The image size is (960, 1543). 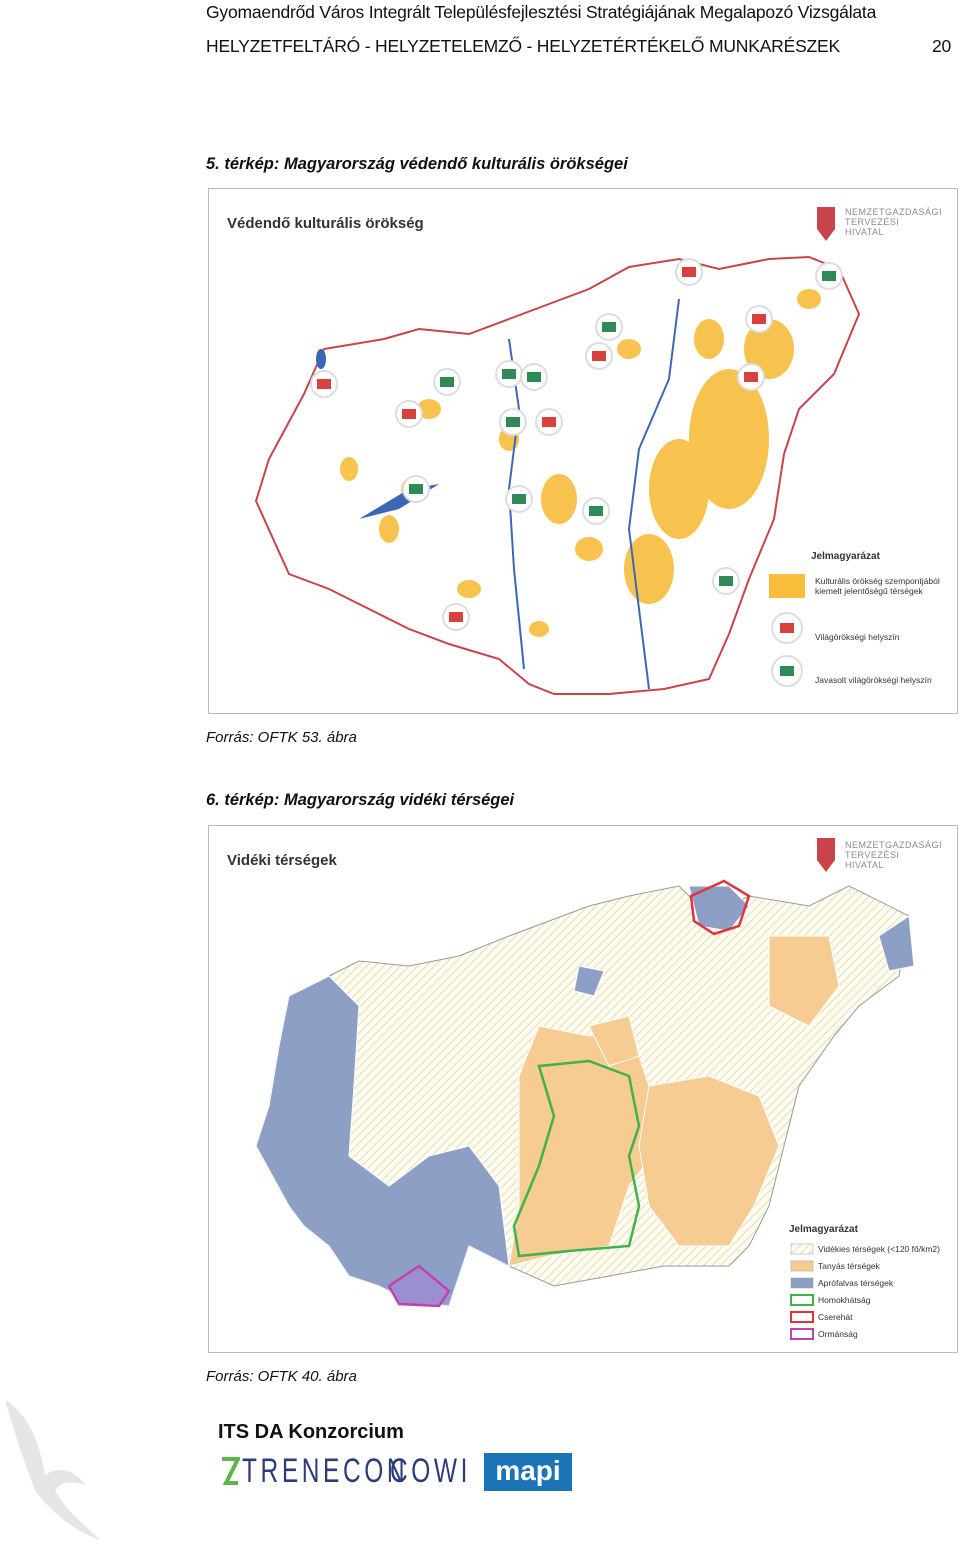 I want to click on consortium-name: ITS DA Konzorcium, so click(x=311, y=1432).